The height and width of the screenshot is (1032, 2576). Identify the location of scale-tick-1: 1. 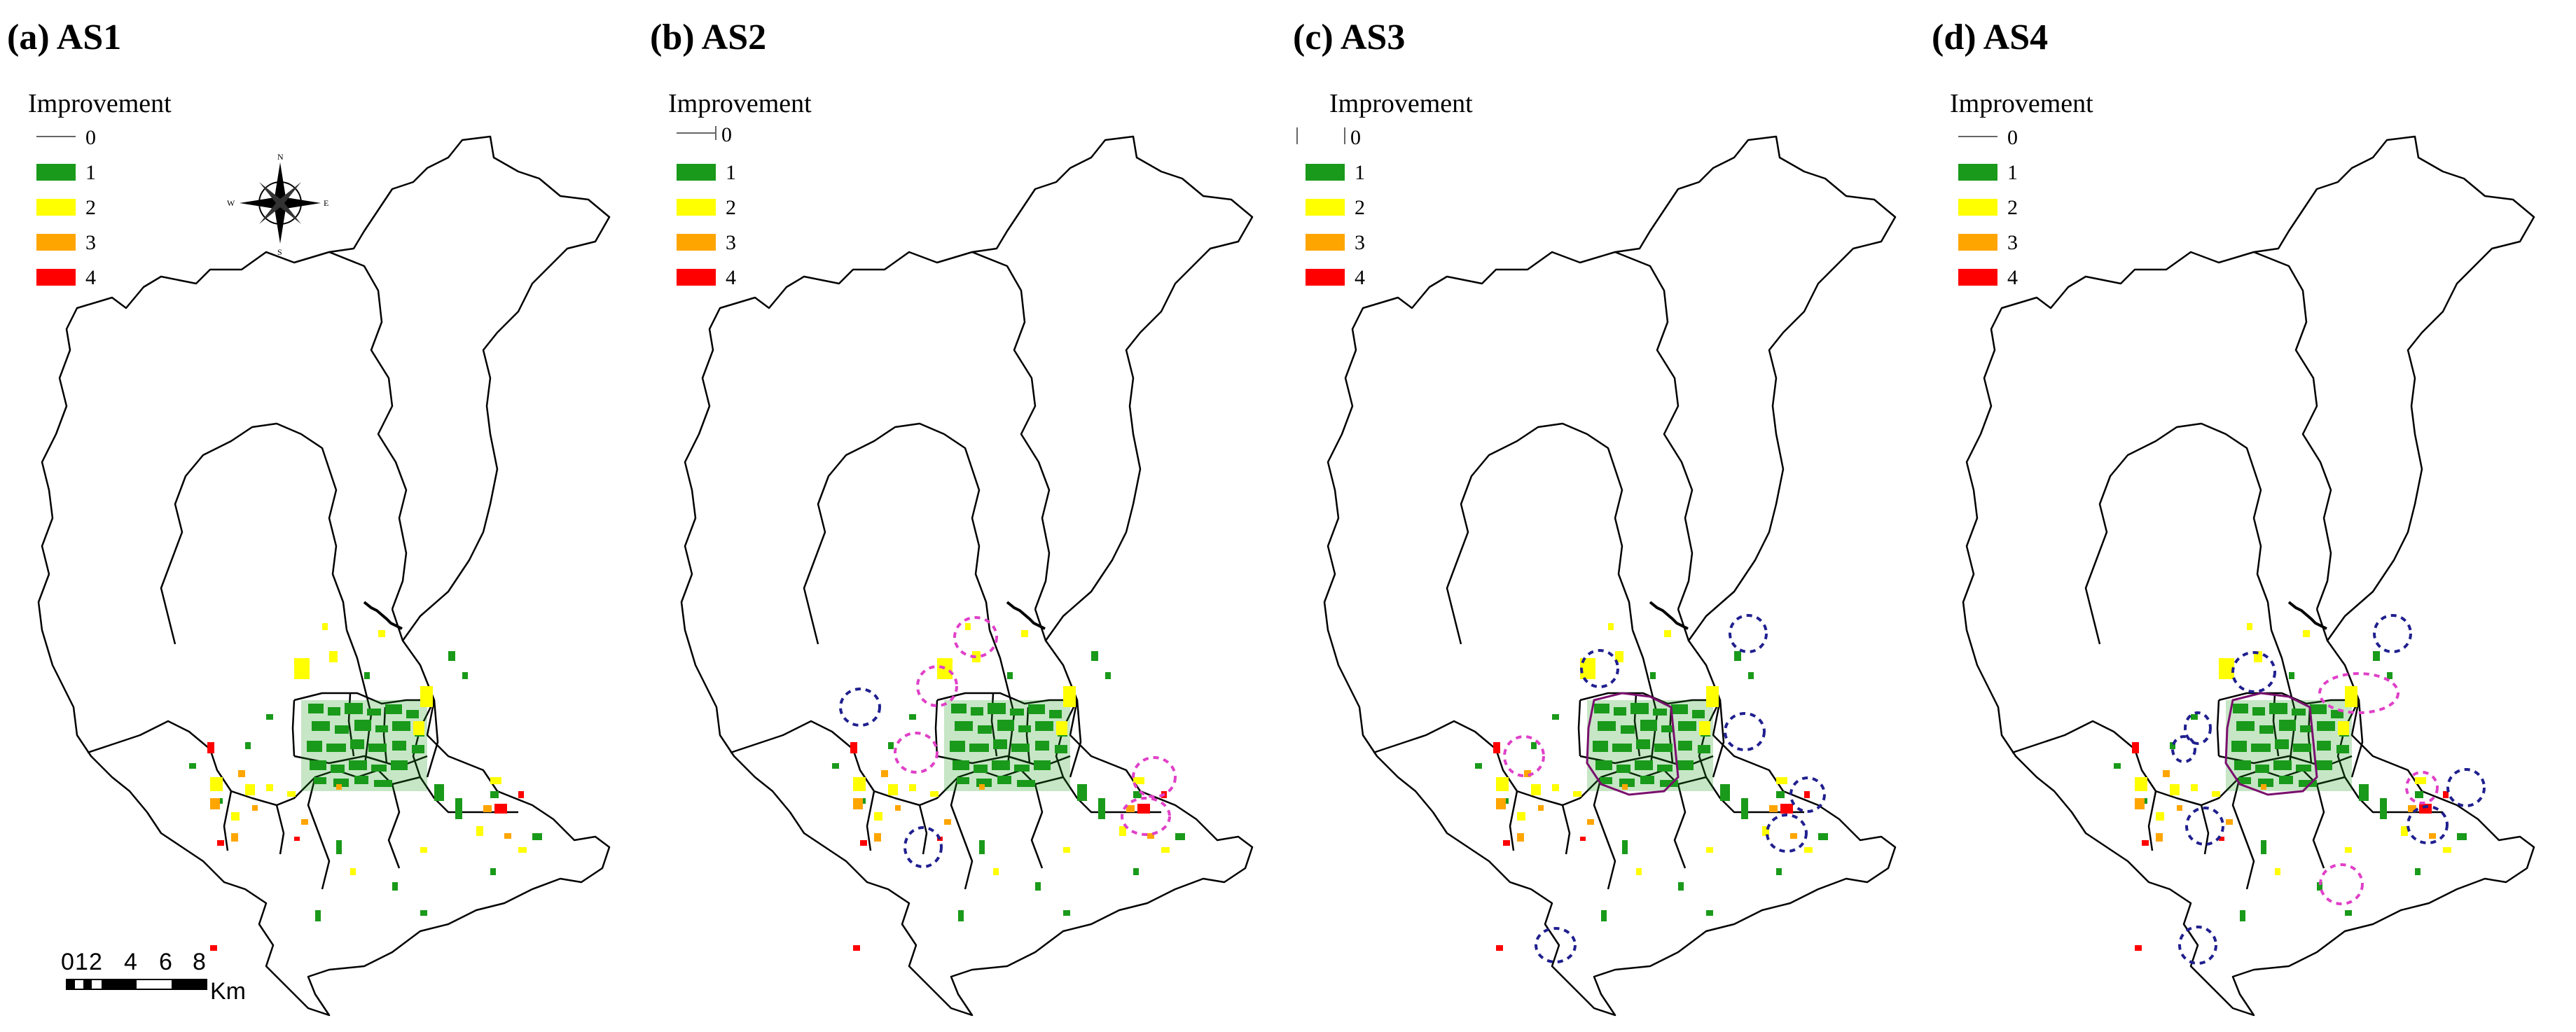
(82, 962).